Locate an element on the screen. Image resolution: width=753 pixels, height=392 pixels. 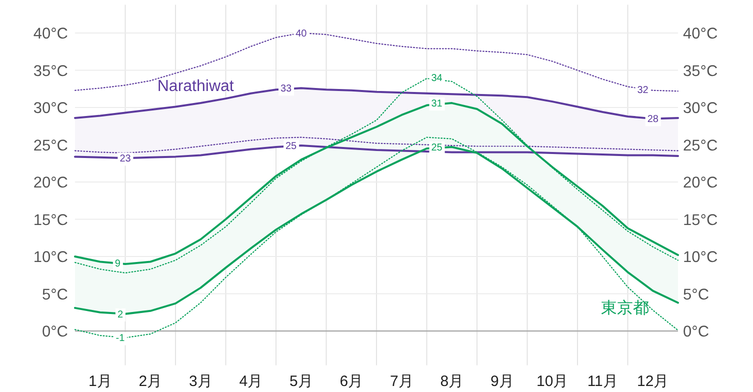
x-tick-label: 11月 is located at coordinates (602, 381).